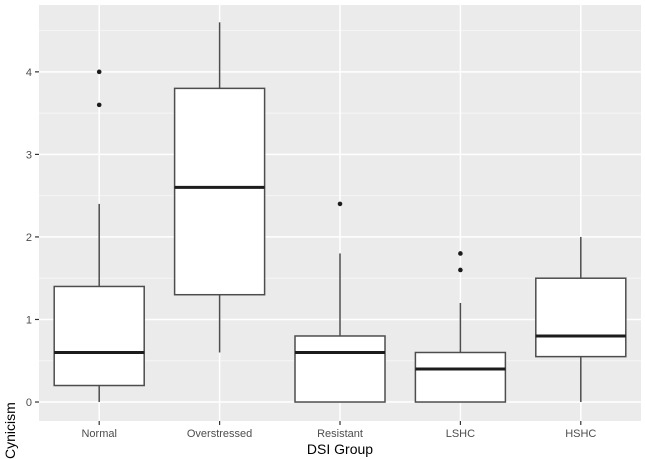 The height and width of the screenshot is (459, 645). I want to click on x-tick-label: Normal, so click(98, 434).